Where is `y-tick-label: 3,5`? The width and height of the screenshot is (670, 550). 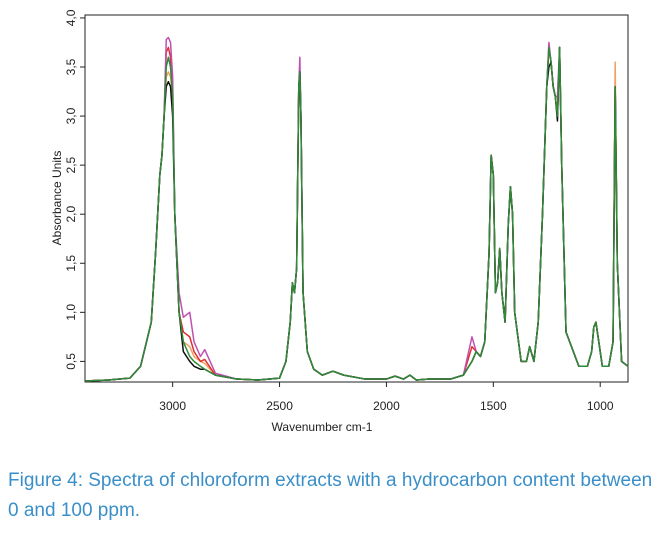 y-tick-label: 3,5 is located at coordinates (71, 66).